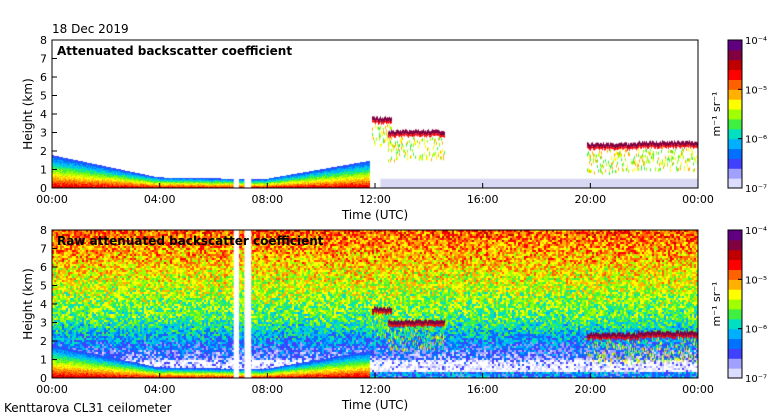  Describe the element at coordinates (190, 241) in the screenshot. I see `panel-title: Raw attenuated backscatter coefficient` at that location.